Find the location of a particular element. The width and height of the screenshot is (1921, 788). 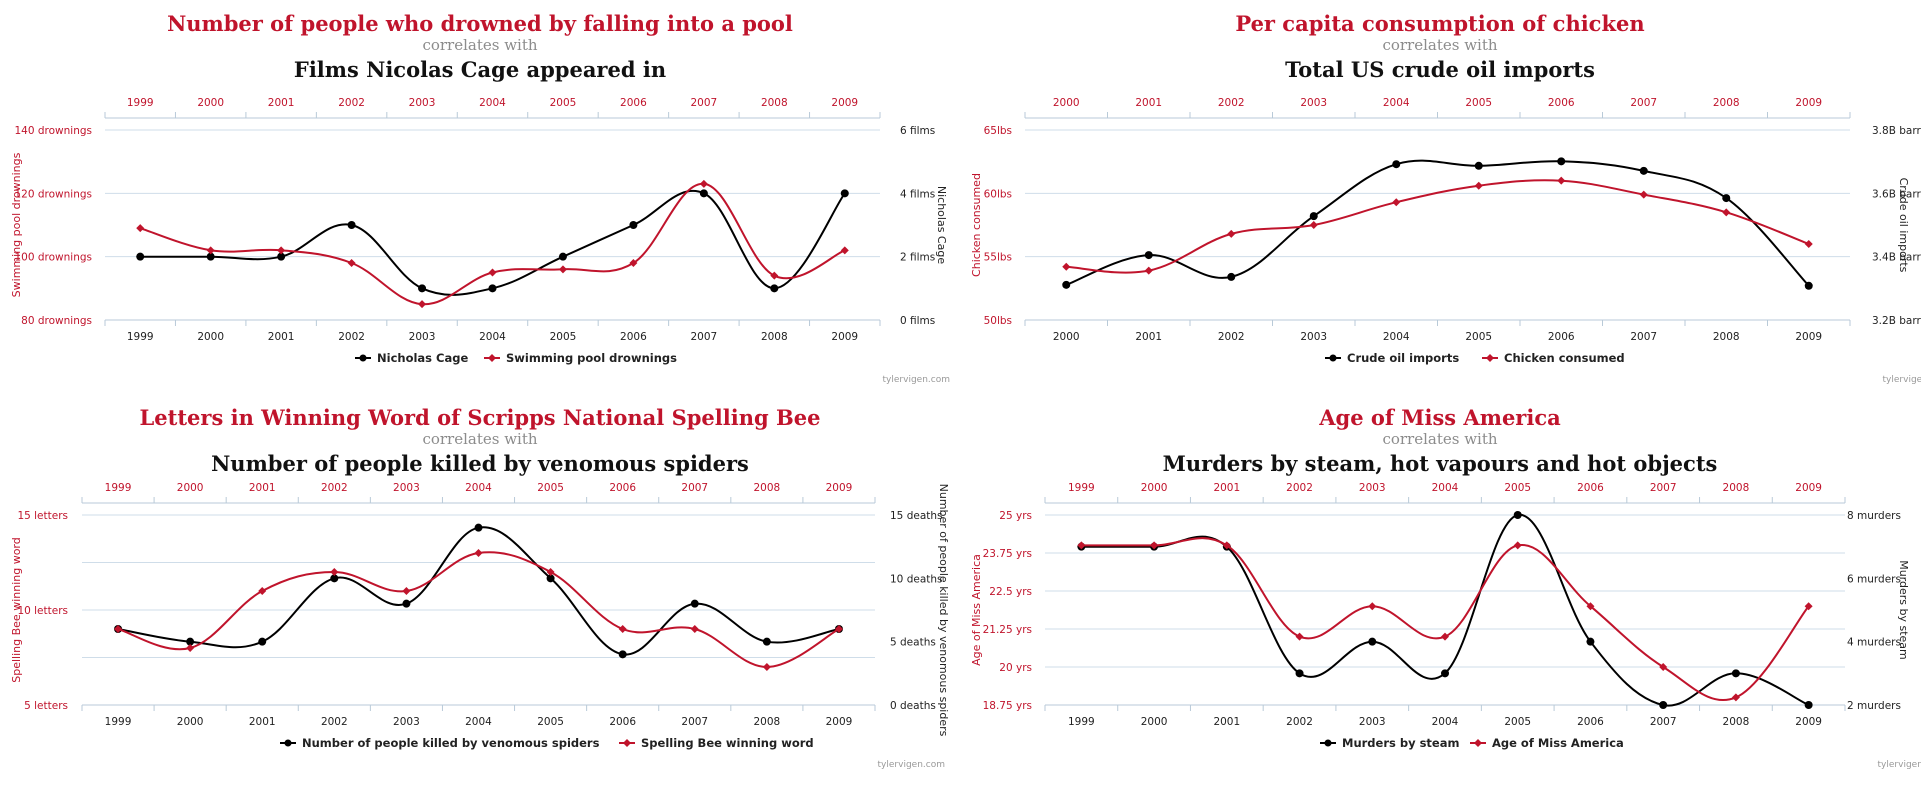

y-axis-label-right: Nicholas Cage is located at coordinates (941, 225).